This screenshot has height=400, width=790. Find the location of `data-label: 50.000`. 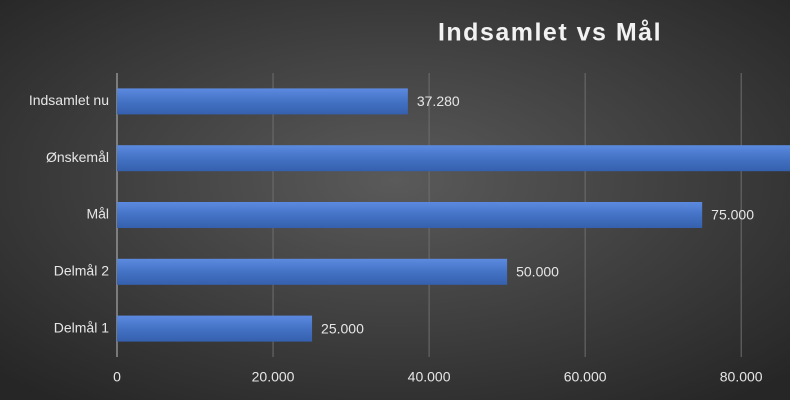

data-label: 50.000 is located at coordinates (537, 272).